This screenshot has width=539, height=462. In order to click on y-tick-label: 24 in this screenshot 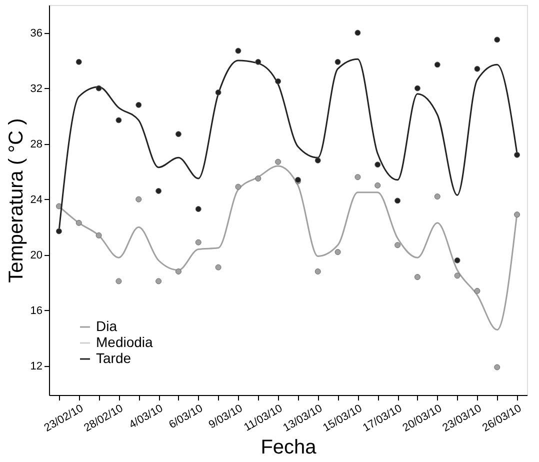, I will do `click(36, 200)`.